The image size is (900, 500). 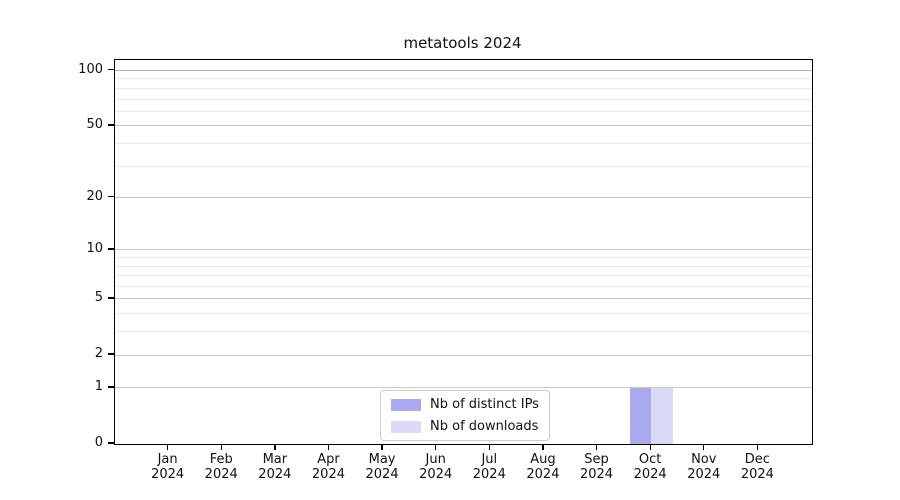 I want to click on bar-nb-of-distinct-ips, so click(x=640, y=415).